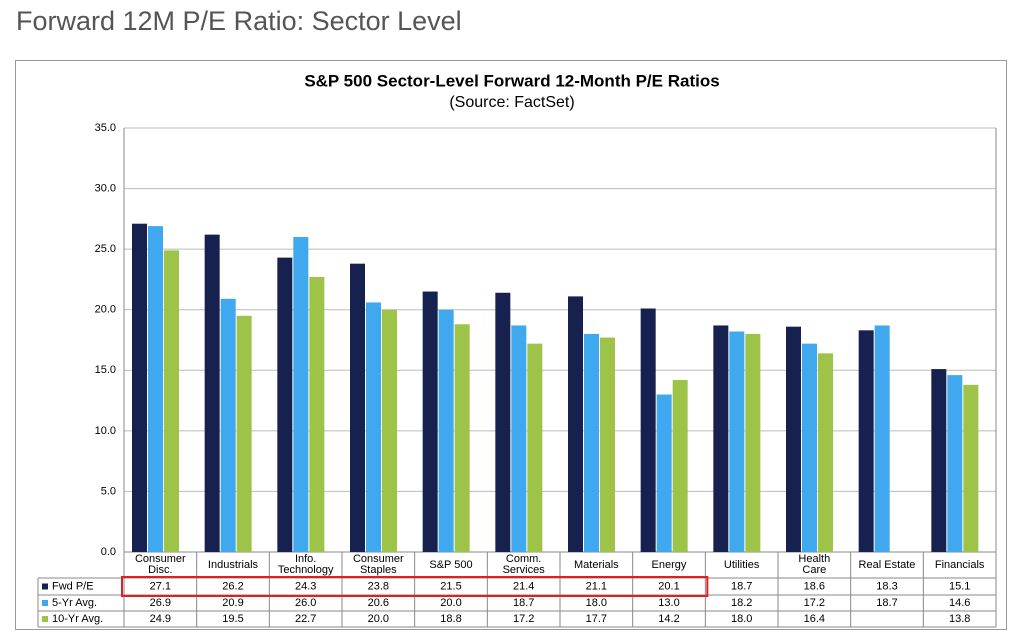  I want to click on x-tick-label: Industrials, so click(233, 564).